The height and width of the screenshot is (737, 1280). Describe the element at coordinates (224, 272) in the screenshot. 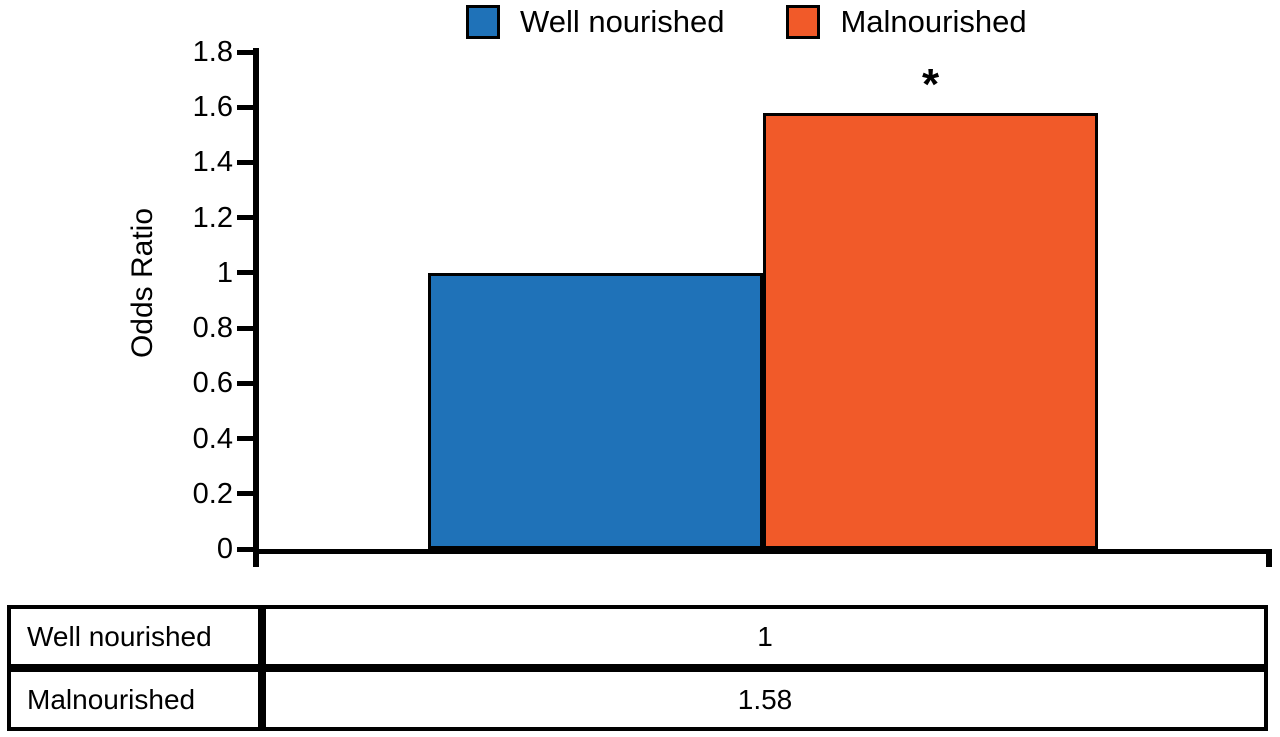

I see `y-tick-label: 1` at that location.